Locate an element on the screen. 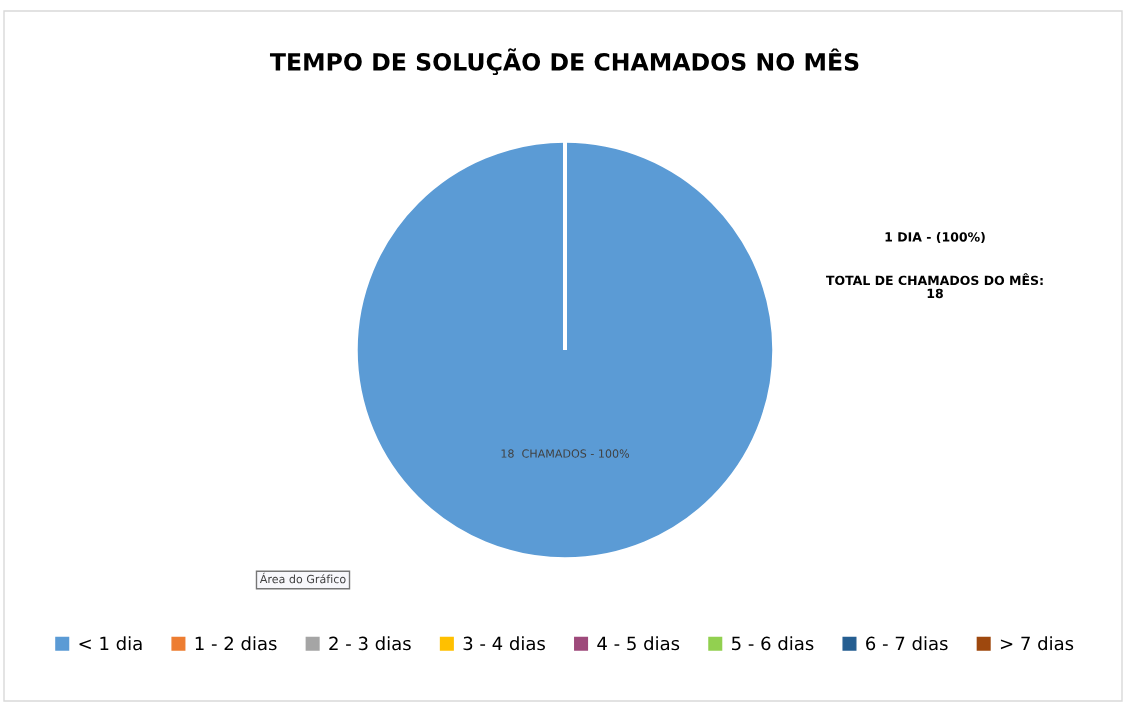  legend-label: 4 - 5 dias is located at coordinates (638, 643).